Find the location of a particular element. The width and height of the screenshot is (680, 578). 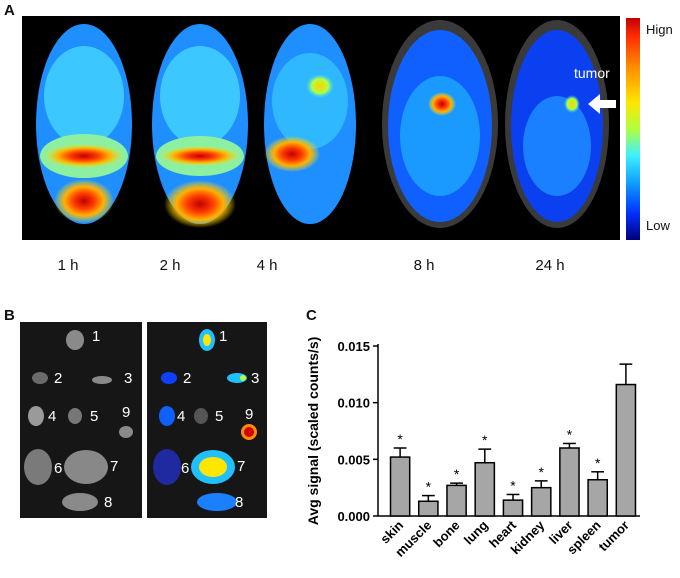

panel-label-b: B is located at coordinates (9, 315).